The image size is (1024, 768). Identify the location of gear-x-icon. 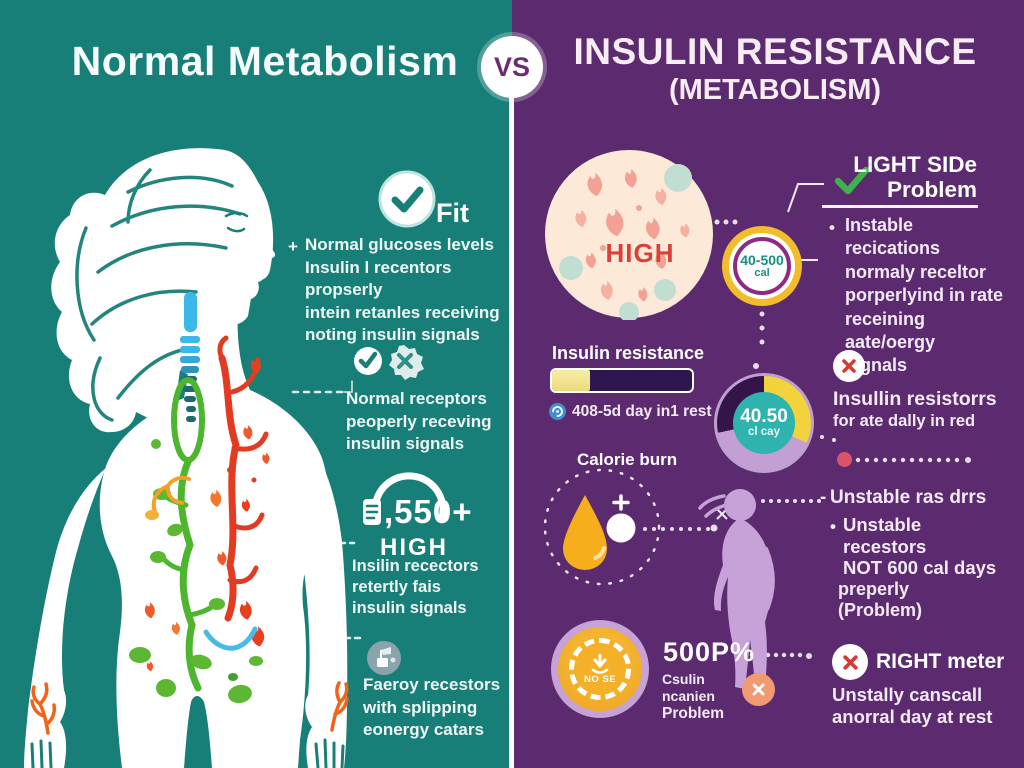
(406, 362).